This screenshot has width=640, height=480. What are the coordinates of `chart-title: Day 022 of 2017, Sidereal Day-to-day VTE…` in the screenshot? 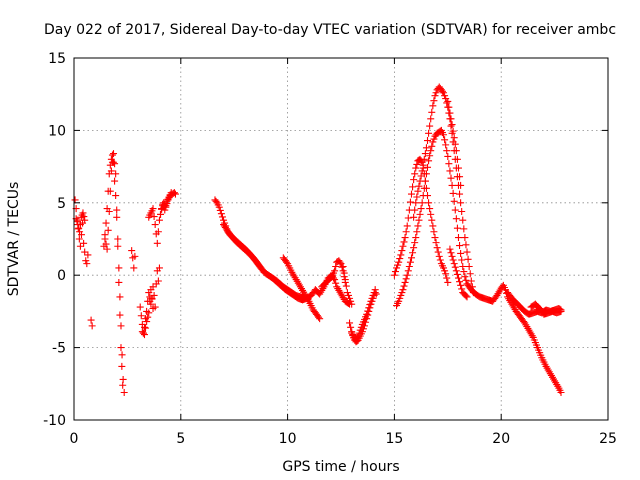 It's located at (330, 30).